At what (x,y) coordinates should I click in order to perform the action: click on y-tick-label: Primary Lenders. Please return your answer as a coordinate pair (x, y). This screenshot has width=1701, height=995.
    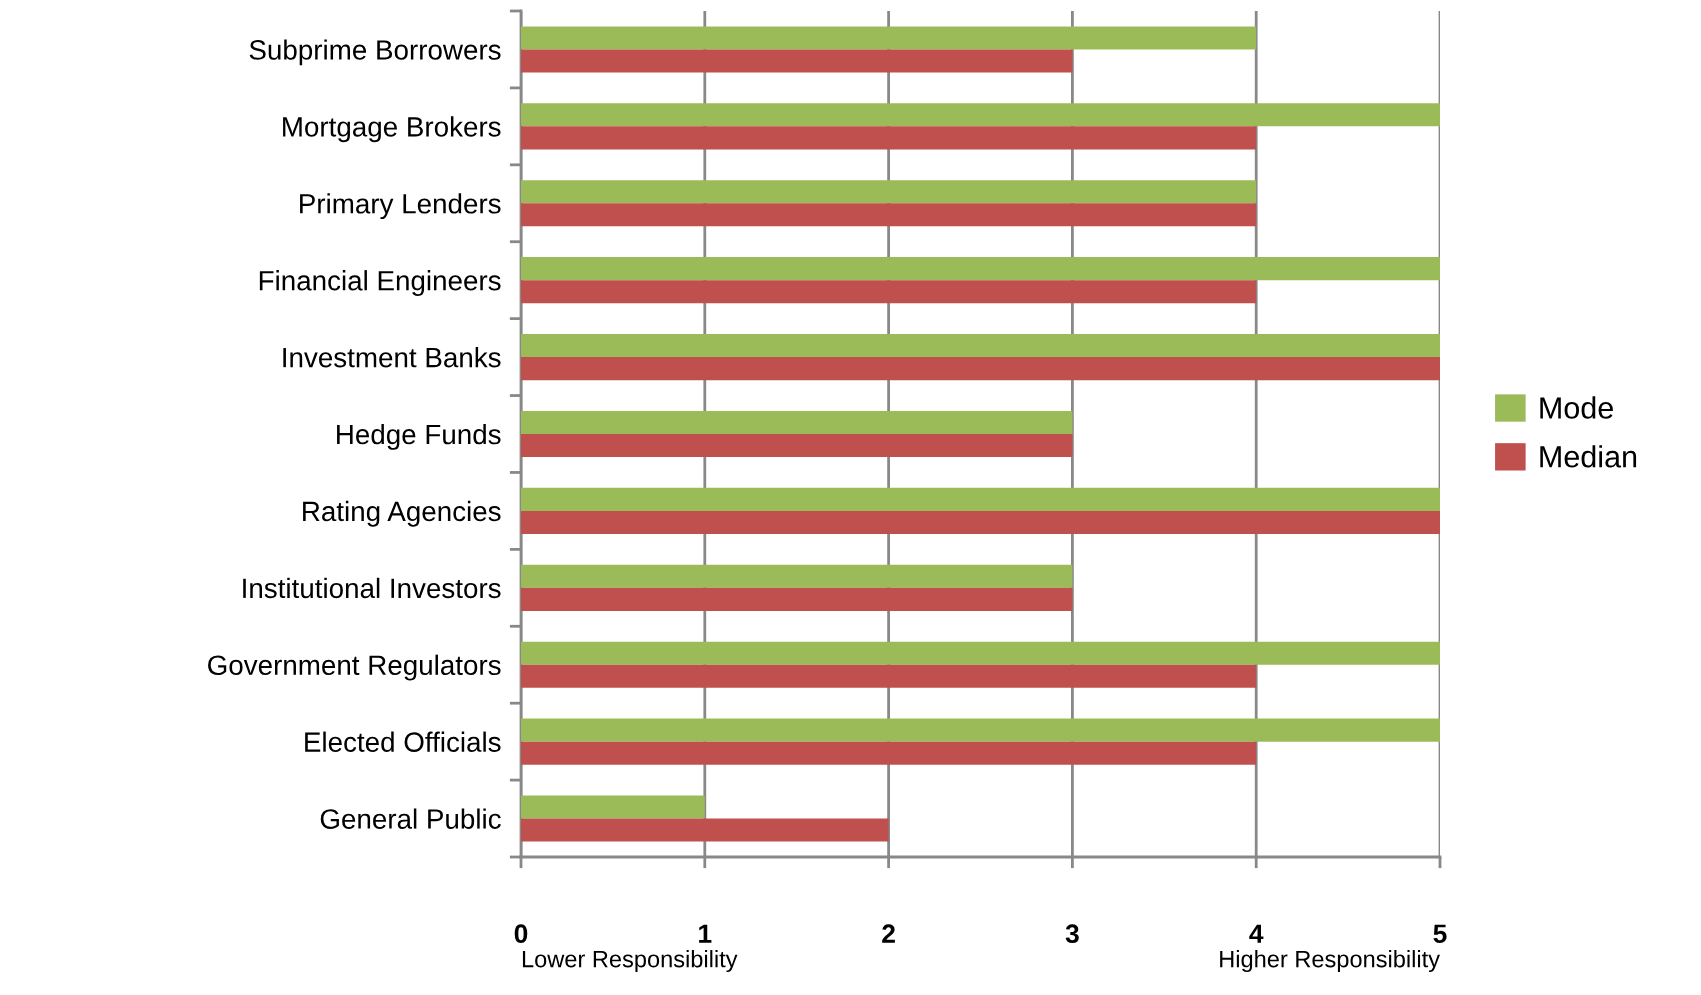
    Looking at the image, I should click on (400, 206).